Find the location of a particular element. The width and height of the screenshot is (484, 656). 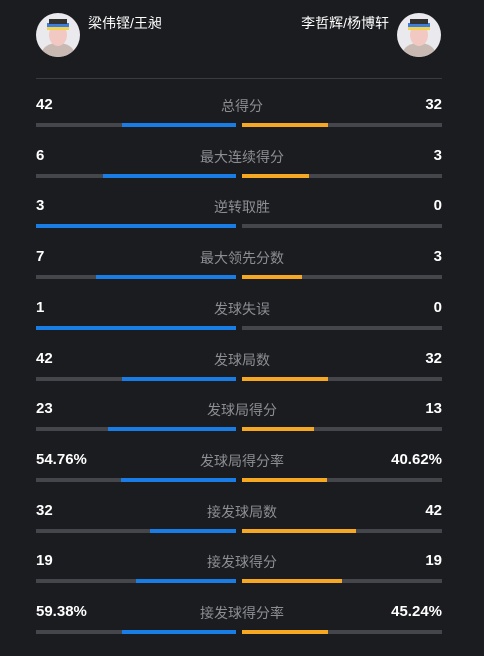

right-value: 42 is located at coordinates (433, 510).